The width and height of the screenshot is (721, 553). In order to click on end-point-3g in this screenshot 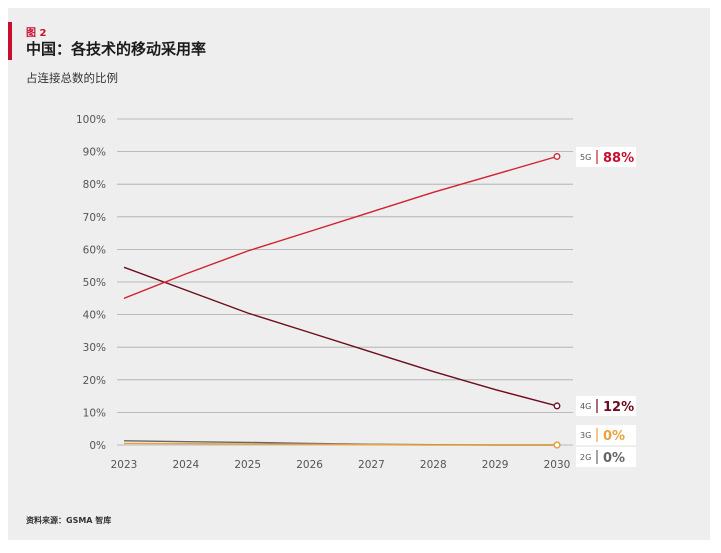, I will do `click(557, 445)`.